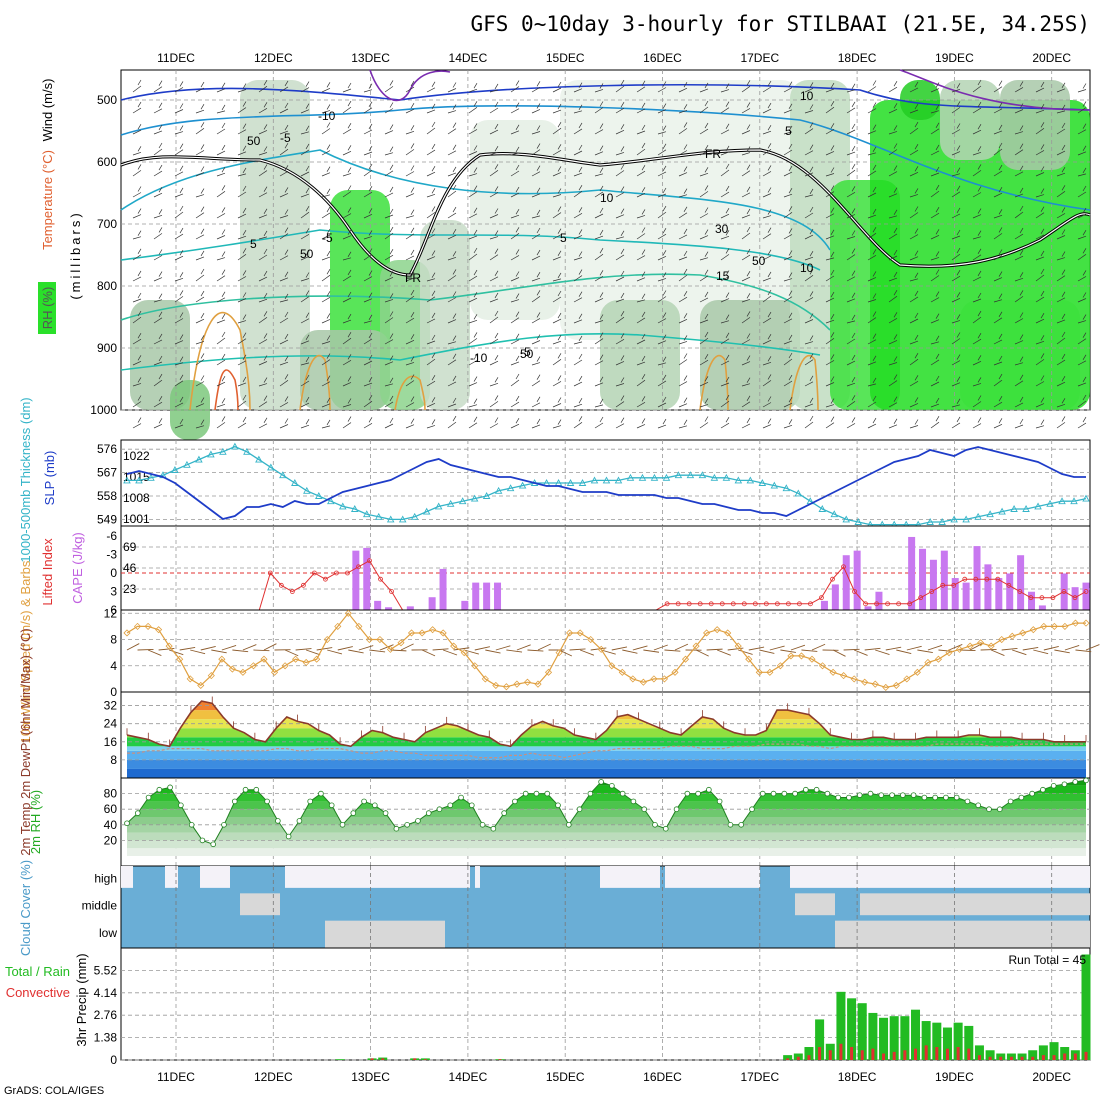 Image resolution: width=1100 pixels, height=1100 pixels. I want to click on wind-speed-panel: 12 8 4 0, so click(602, 652).